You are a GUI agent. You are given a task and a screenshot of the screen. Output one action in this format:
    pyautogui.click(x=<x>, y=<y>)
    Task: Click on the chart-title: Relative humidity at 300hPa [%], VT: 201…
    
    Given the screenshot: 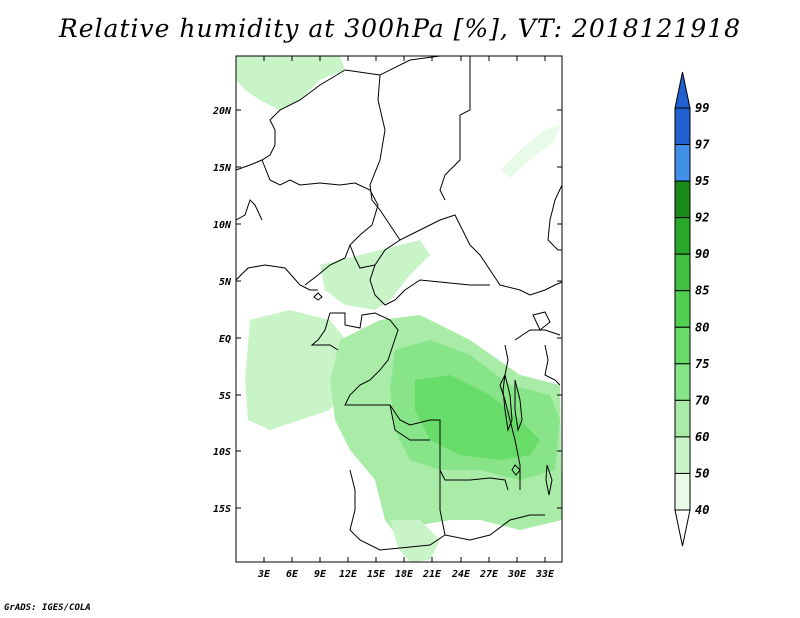 What is the action you would take?
    pyautogui.click(x=400, y=28)
    